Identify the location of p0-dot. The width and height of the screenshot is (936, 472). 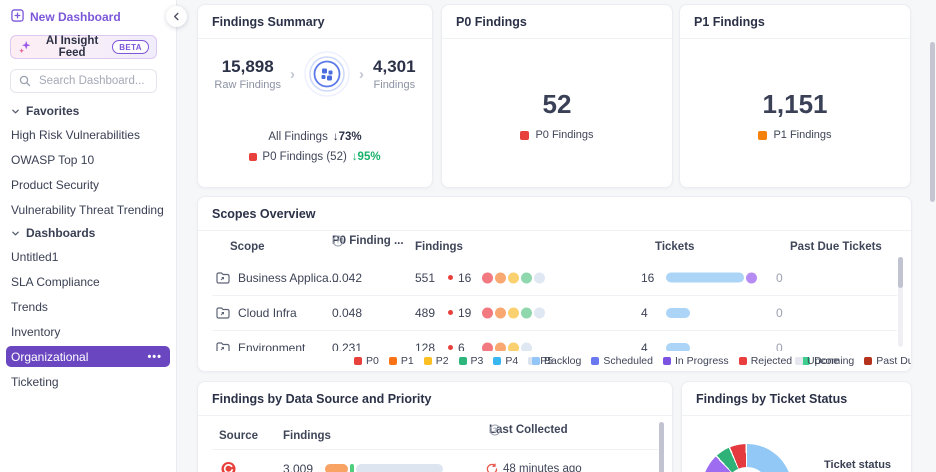
(450, 347).